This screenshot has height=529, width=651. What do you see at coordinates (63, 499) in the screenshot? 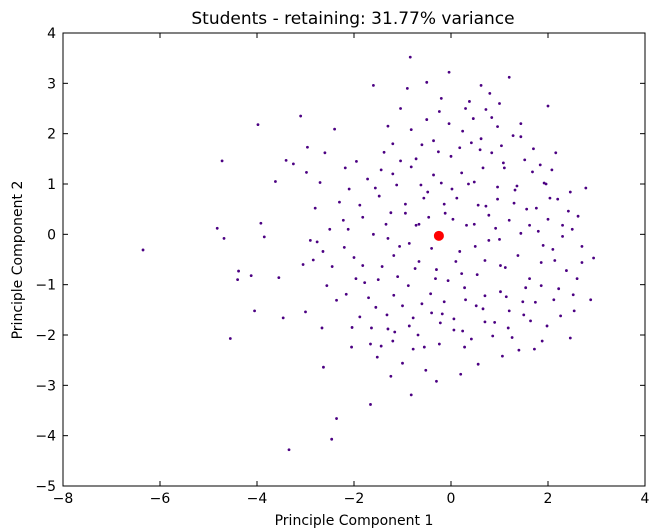
I see `x-tick-label: −8` at bounding box center [63, 499].